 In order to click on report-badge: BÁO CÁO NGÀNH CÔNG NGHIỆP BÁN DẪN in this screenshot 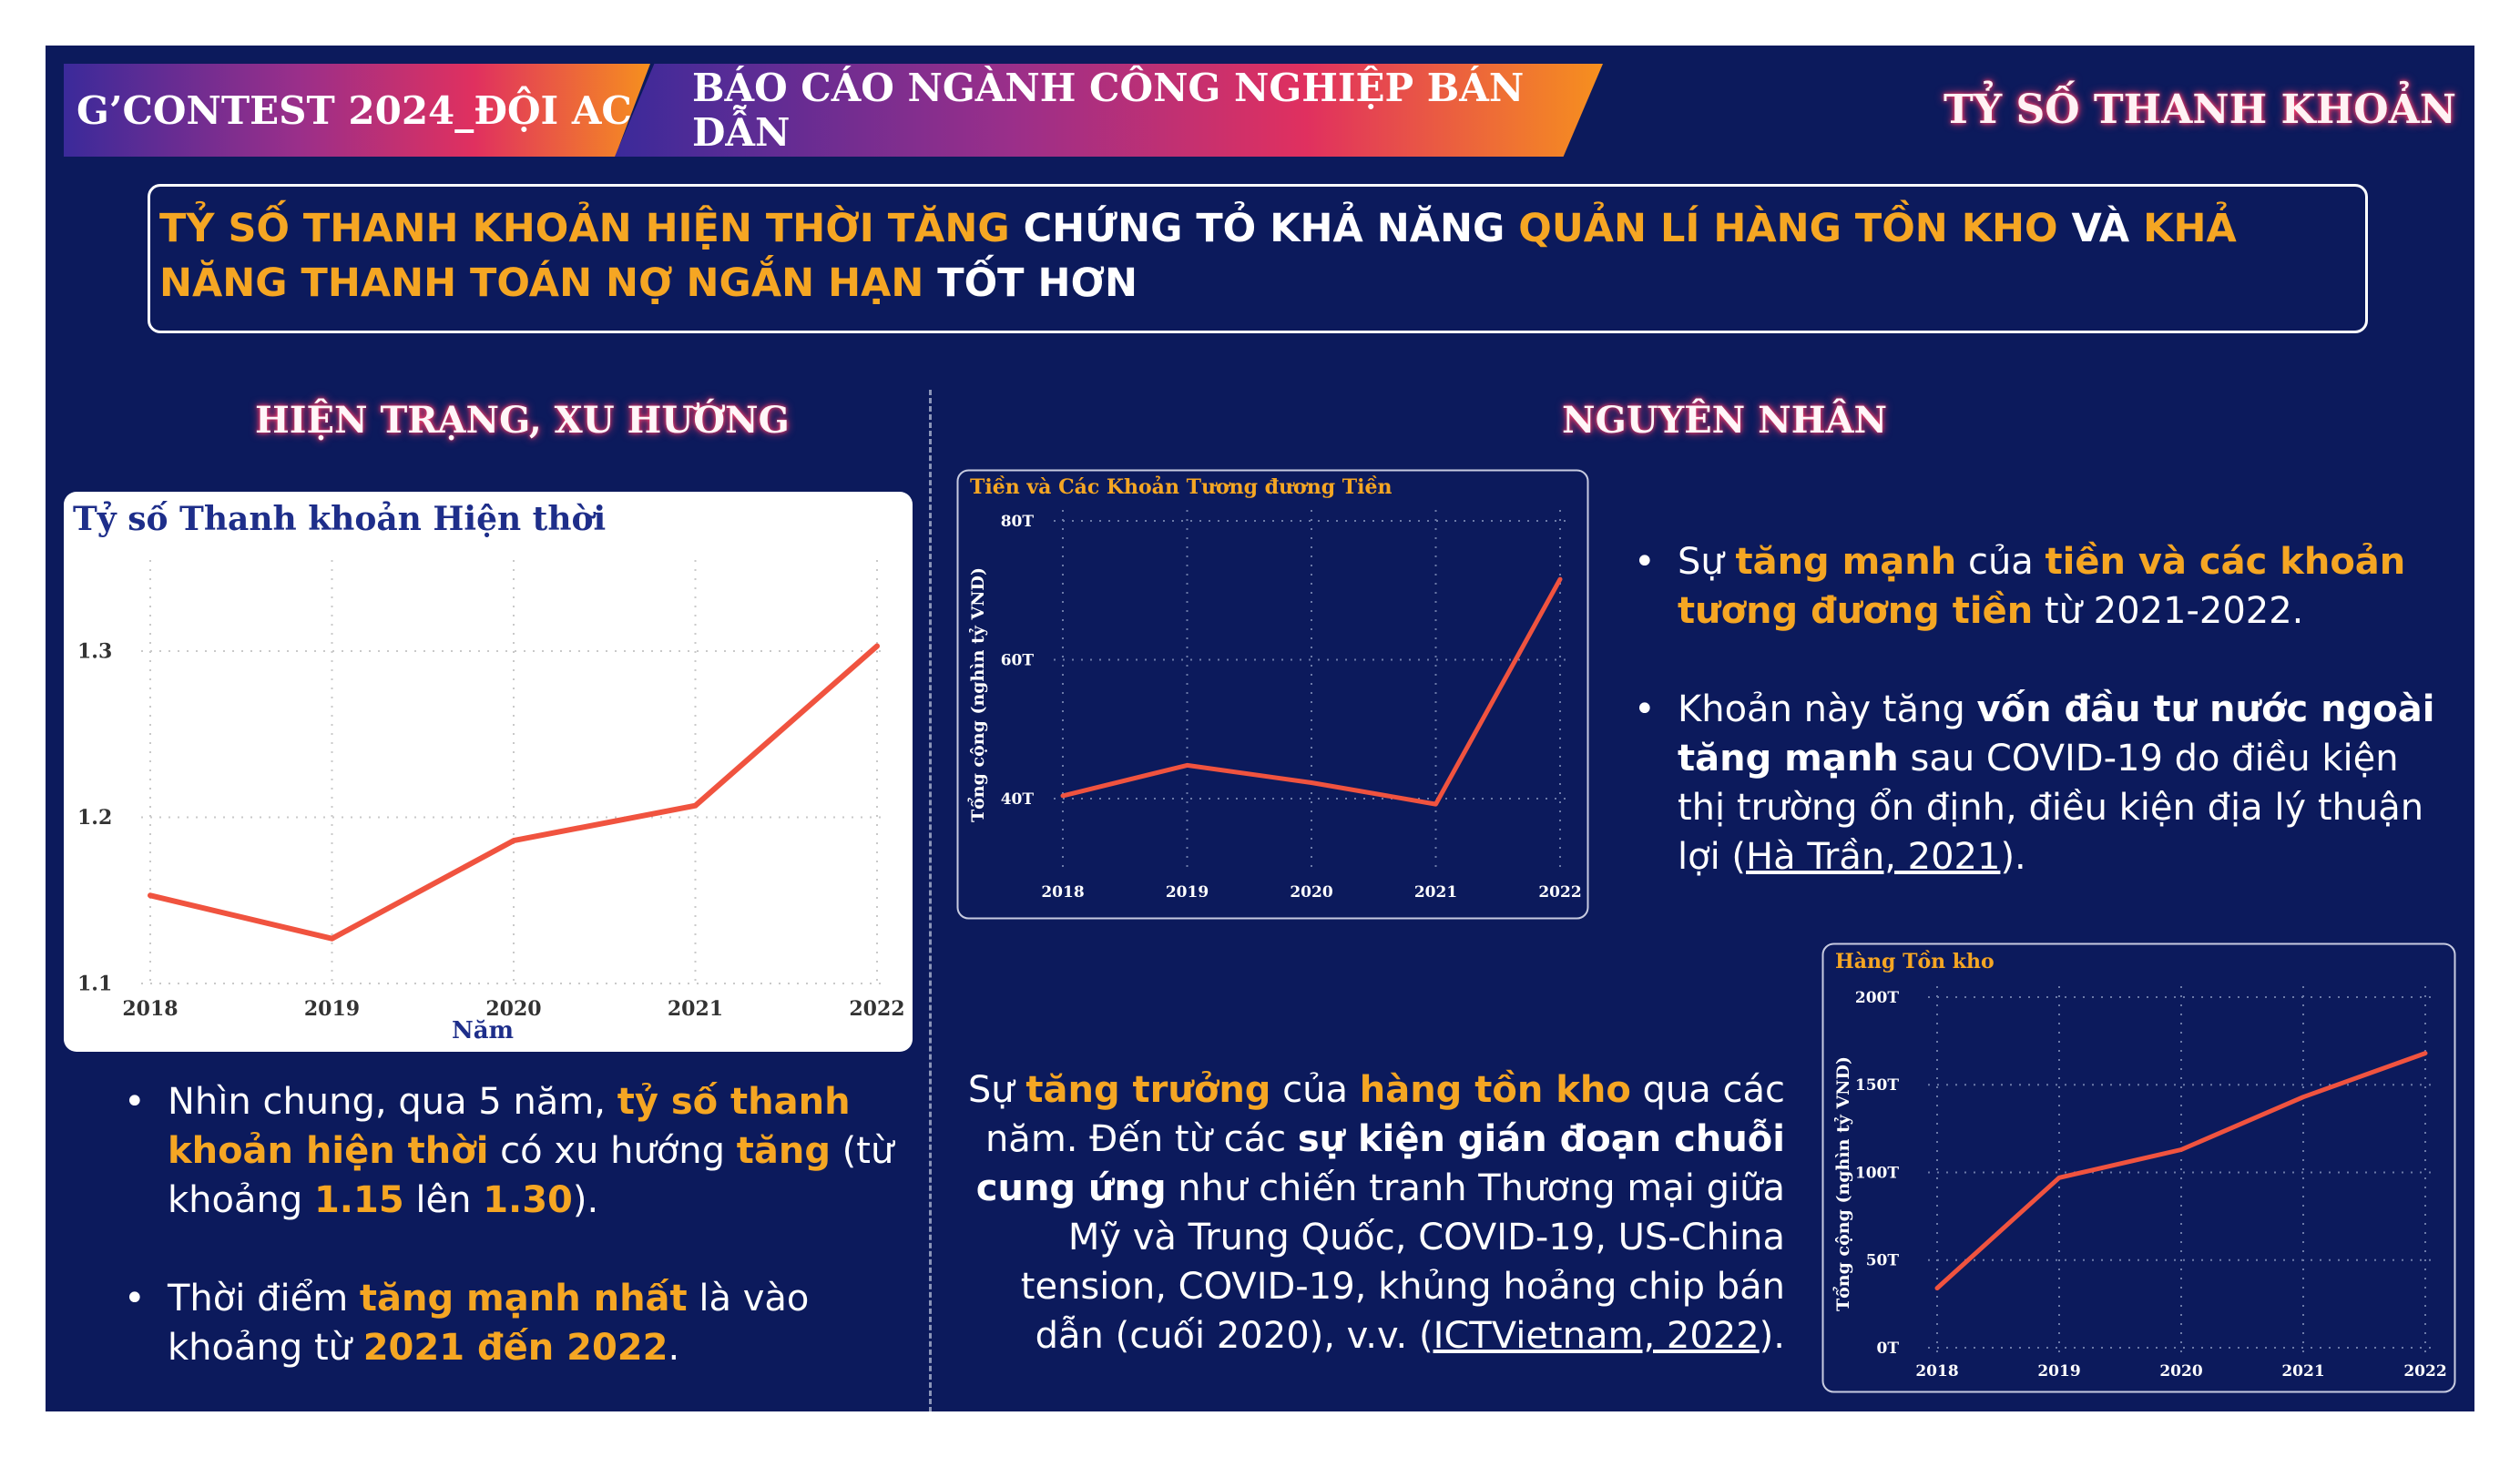, I will do `click(1109, 110)`.